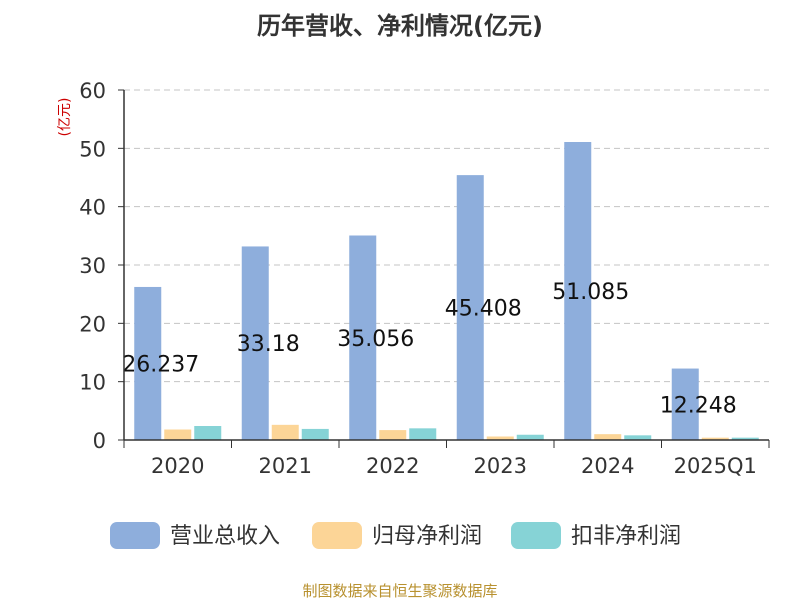  Describe the element at coordinates (392, 466) in the screenshot. I see `x-tick-label: 2022` at that location.